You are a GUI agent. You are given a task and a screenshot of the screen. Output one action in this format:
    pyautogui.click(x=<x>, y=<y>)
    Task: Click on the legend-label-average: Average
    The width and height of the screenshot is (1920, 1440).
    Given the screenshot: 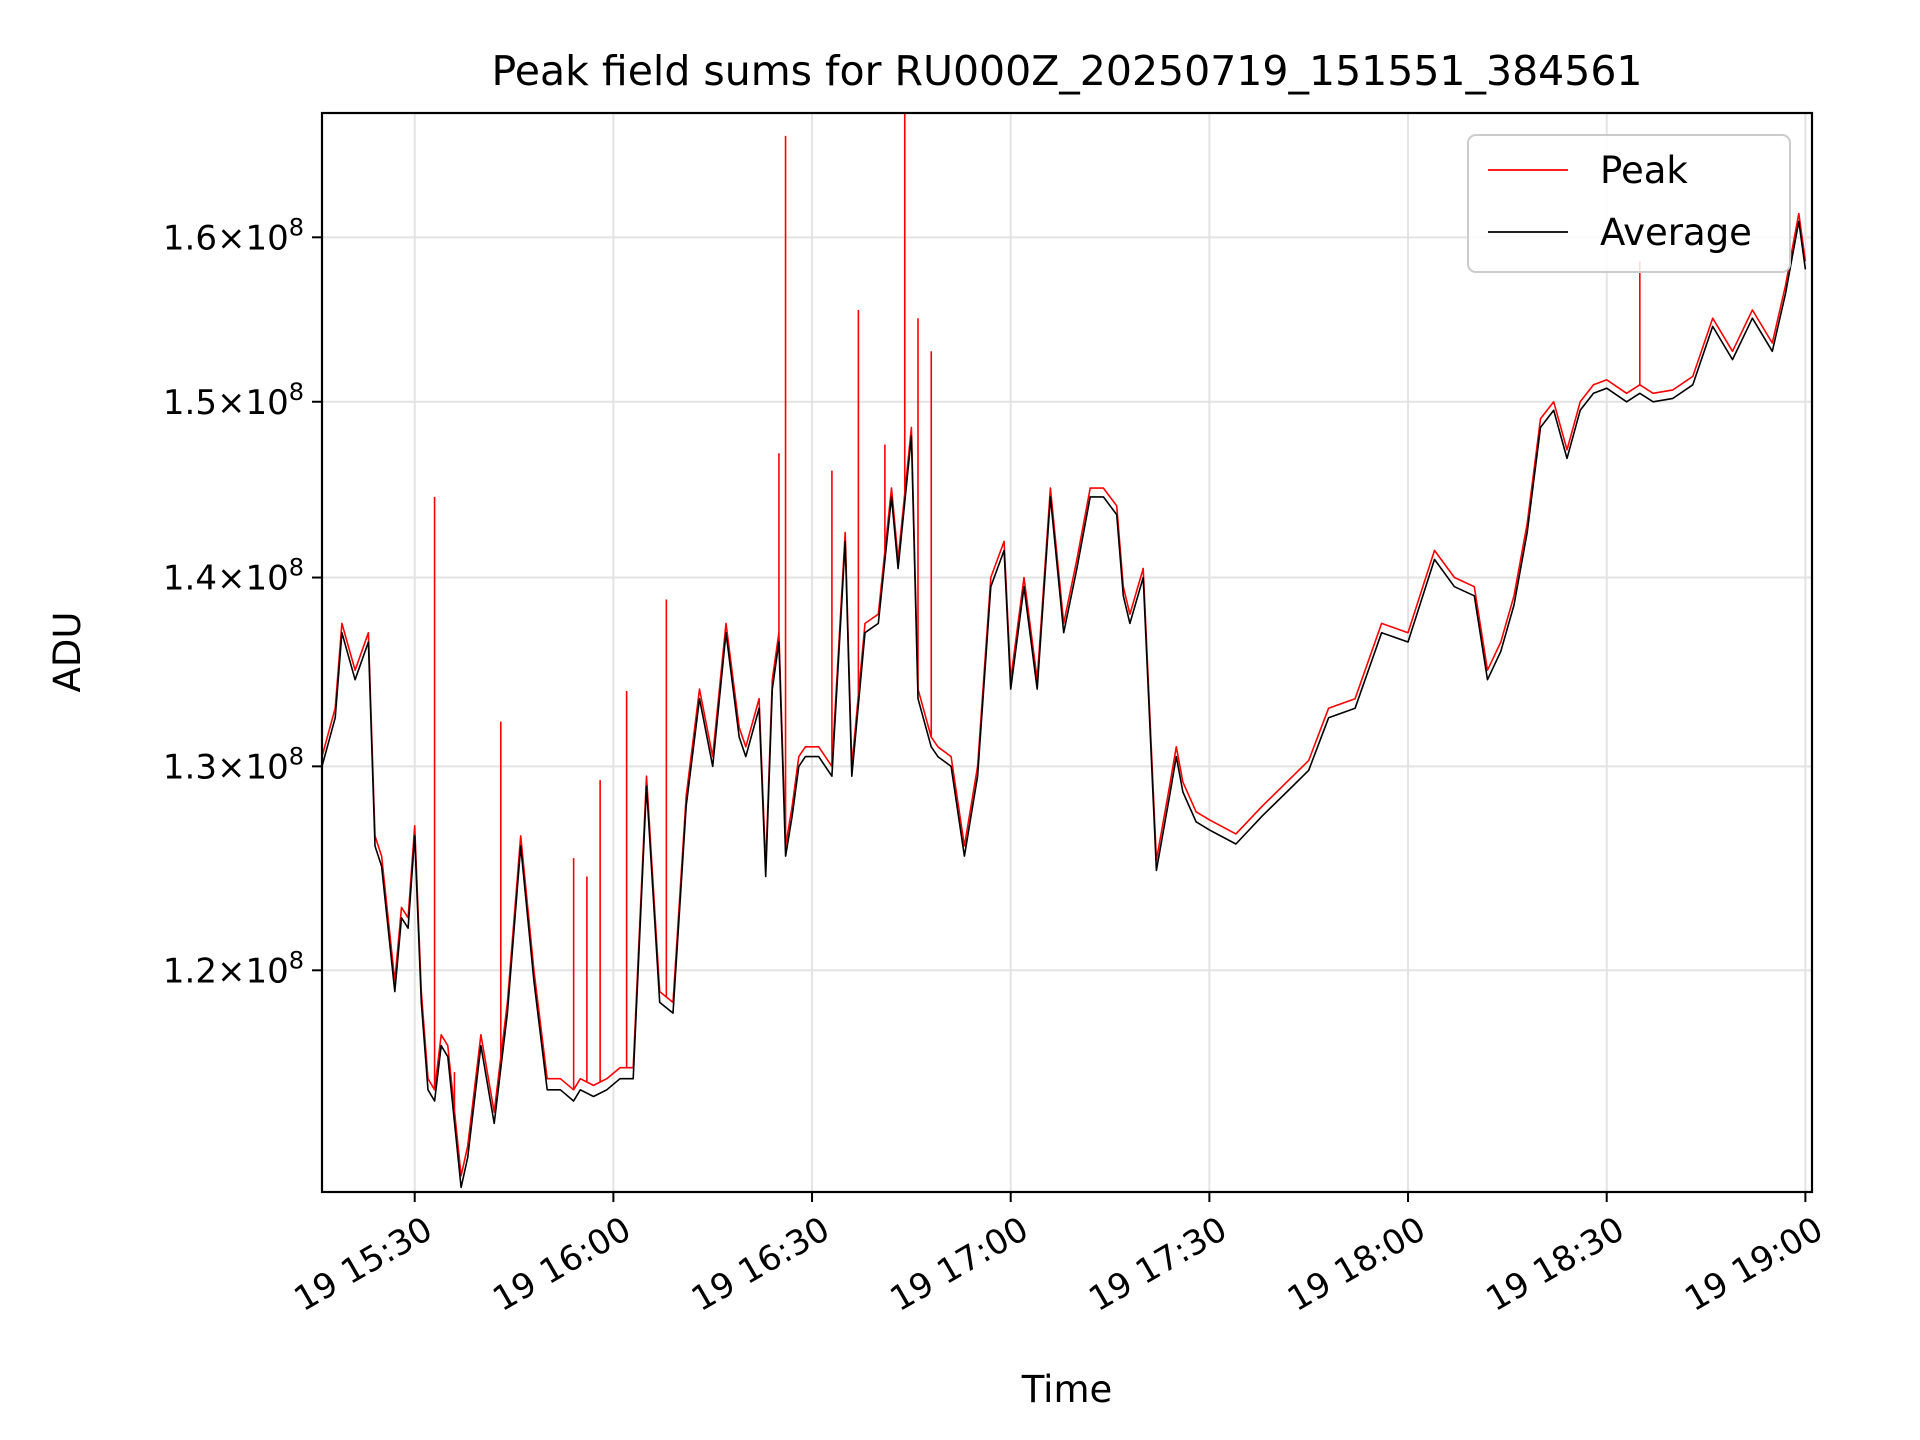 What is the action you would take?
    pyautogui.click(x=1676, y=232)
    